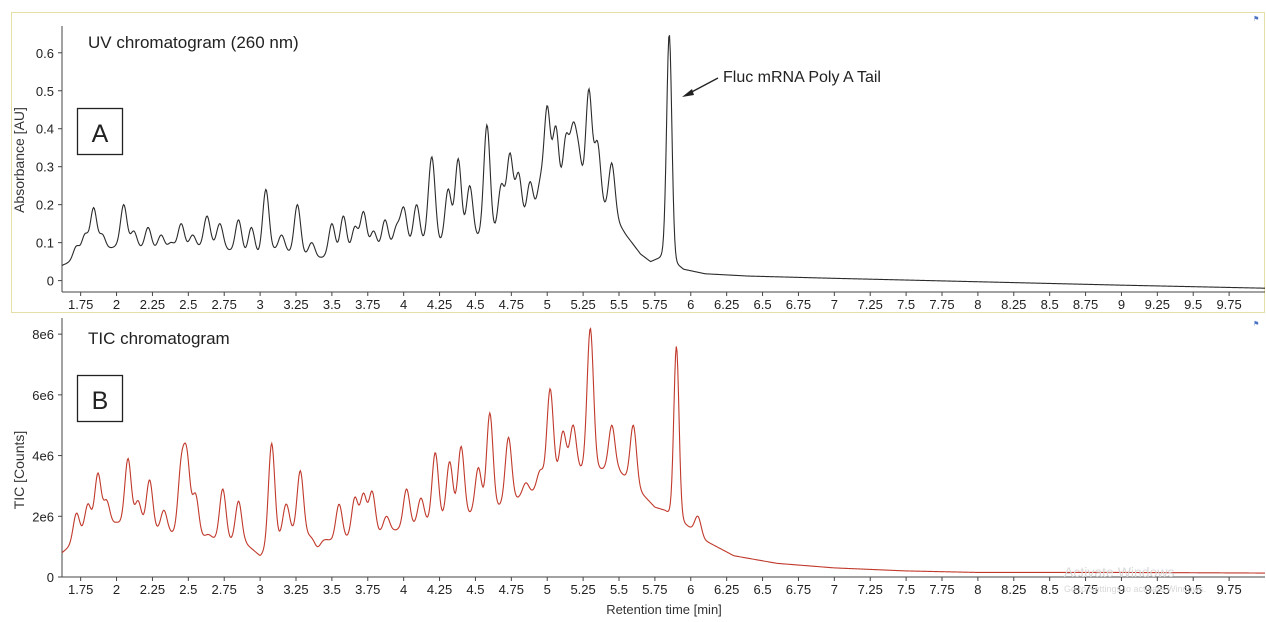 The width and height of the screenshot is (1266, 622). What do you see at coordinates (619, 589) in the screenshot?
I see `tic-x-tick-label: 5.5` at bounding box center [619, 589].